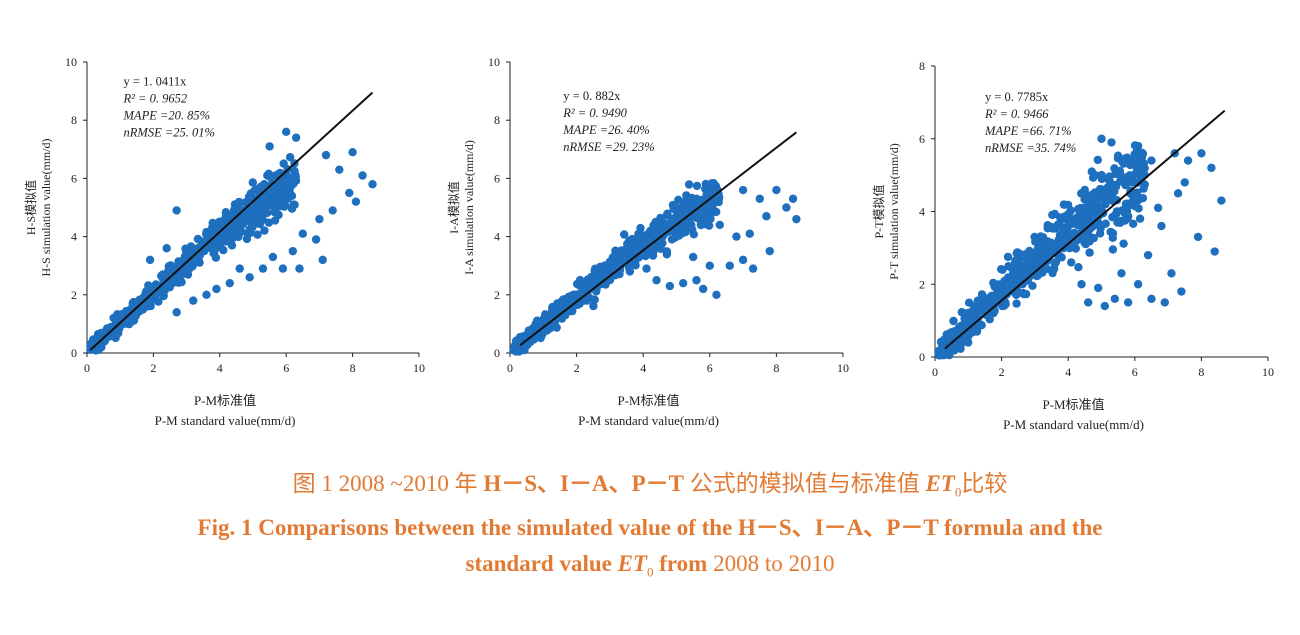  What do you see at coordinates (453, 207) in the screenshot?
I see `y-axis-label-cn: I-A模拟值` at bounding box center [453, 207].